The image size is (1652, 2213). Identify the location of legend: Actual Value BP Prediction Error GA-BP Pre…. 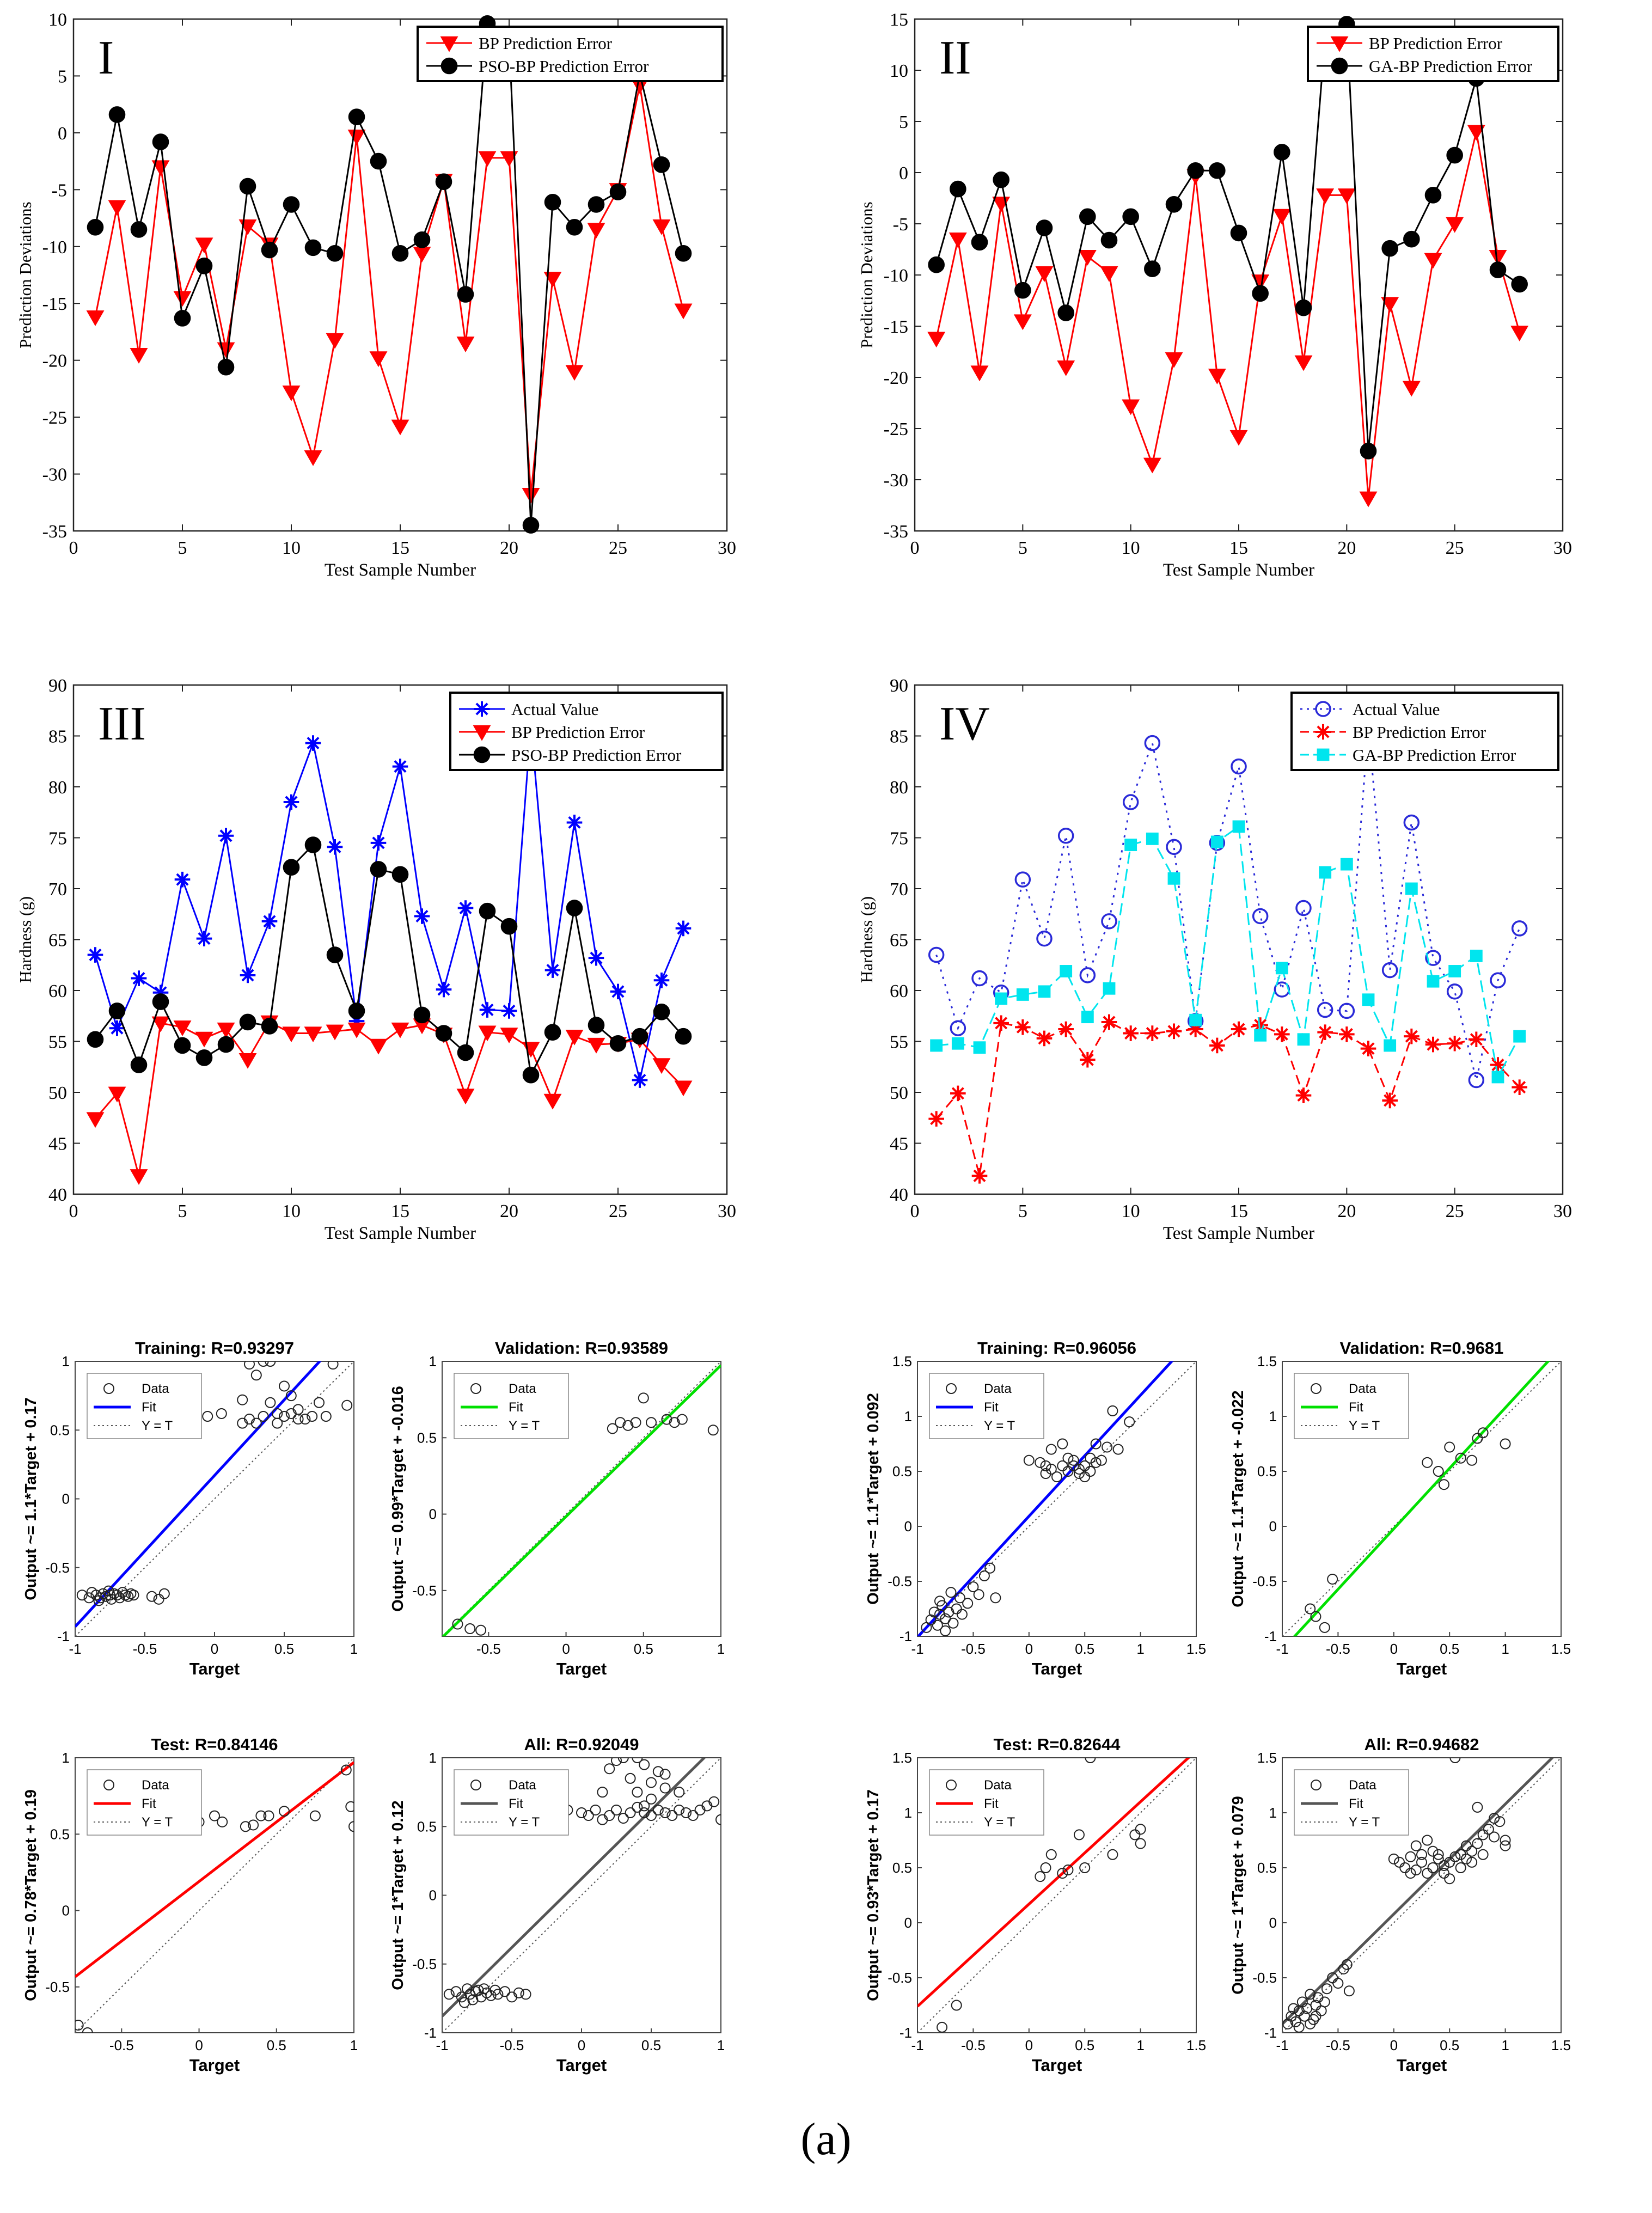
(1425, 731).